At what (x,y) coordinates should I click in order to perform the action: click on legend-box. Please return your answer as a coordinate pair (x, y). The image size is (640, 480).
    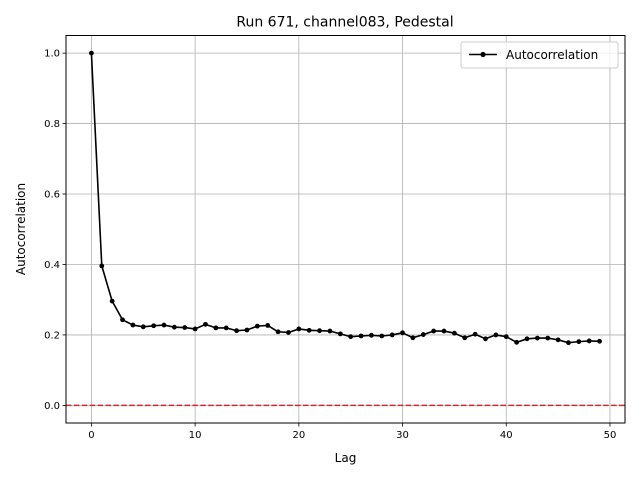
    Looking at the image, I should click on (539, 55).